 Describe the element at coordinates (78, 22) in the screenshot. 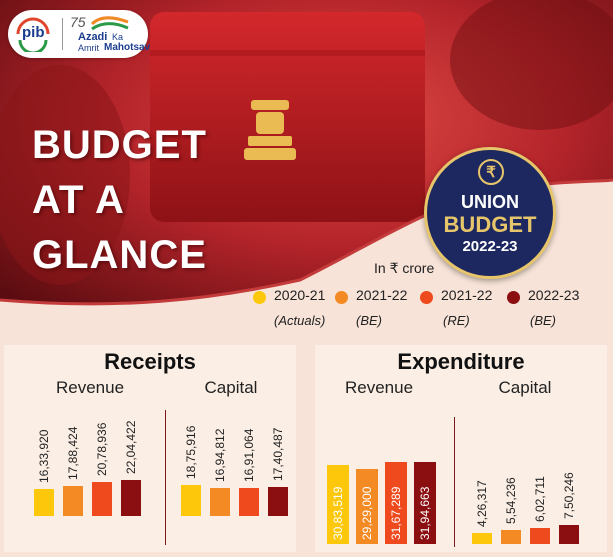

I see `azadi-number: 75` at that location.